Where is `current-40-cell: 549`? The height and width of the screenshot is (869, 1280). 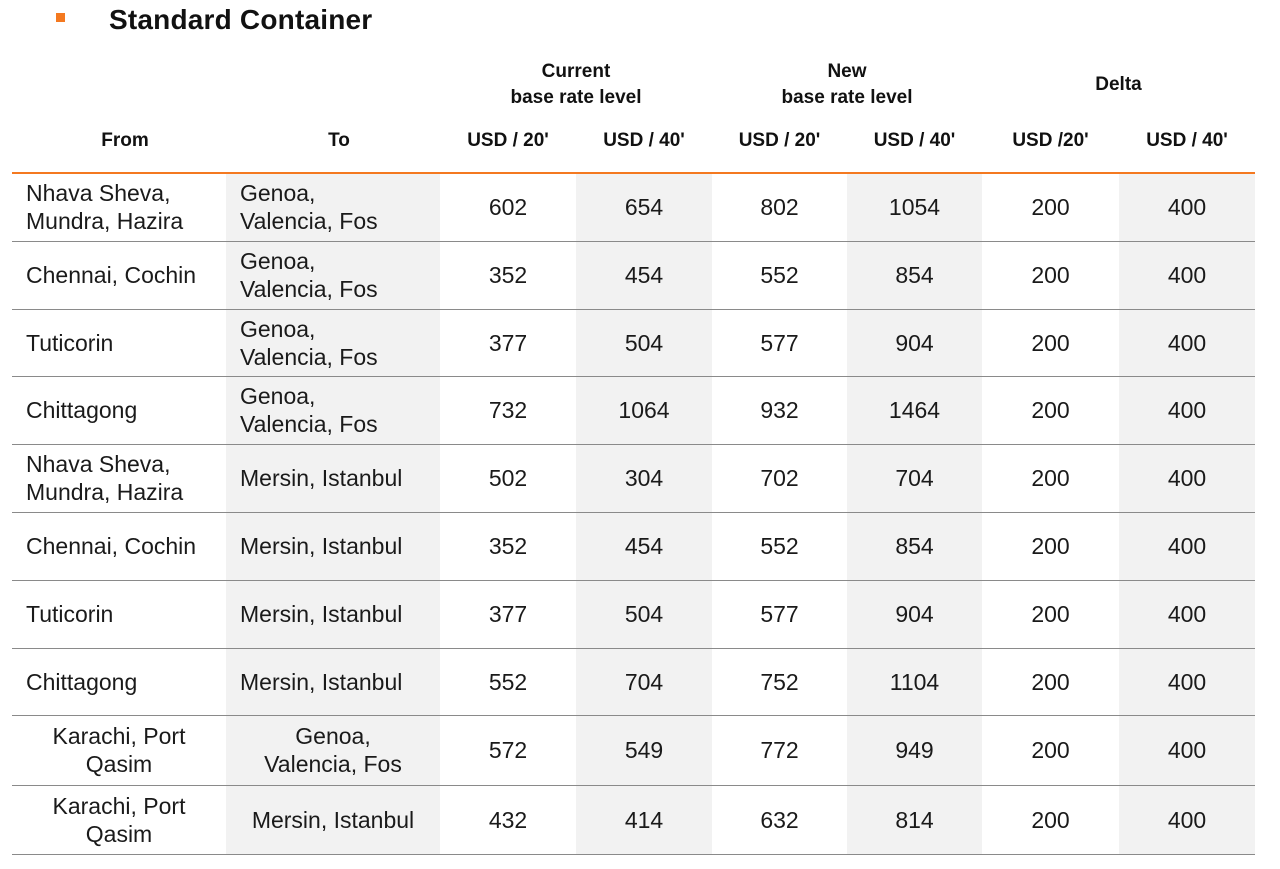 current-40-cell: 549 is located at coordinates (644, 750).